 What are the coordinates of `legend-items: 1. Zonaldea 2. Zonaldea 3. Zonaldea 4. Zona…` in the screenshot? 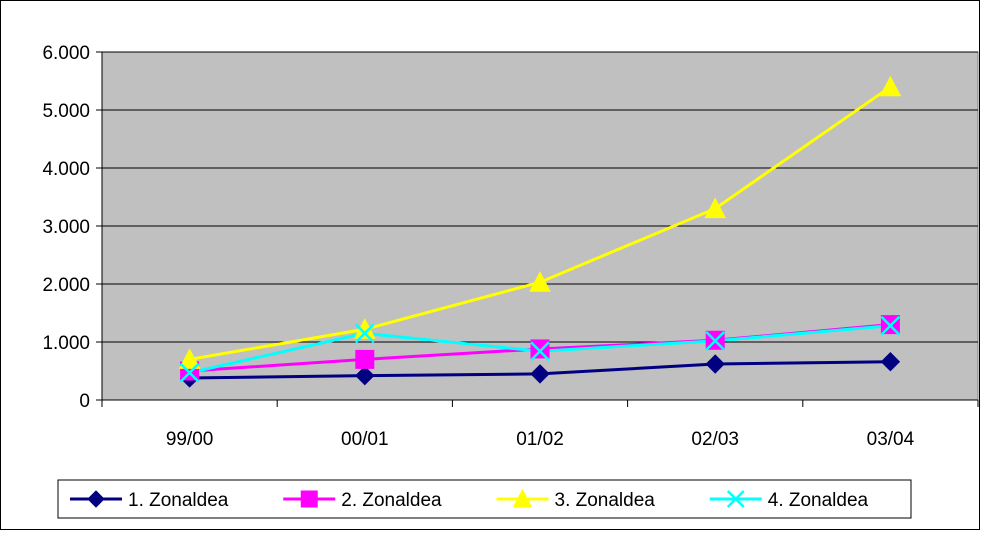 It's located at (469, 499).